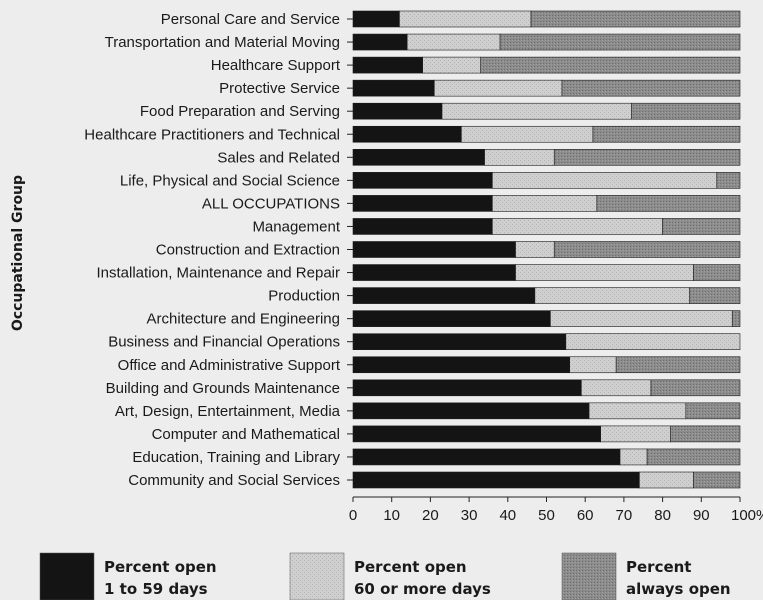  I want to click on category-label: Architecture and Engineering, so click(243, 319).